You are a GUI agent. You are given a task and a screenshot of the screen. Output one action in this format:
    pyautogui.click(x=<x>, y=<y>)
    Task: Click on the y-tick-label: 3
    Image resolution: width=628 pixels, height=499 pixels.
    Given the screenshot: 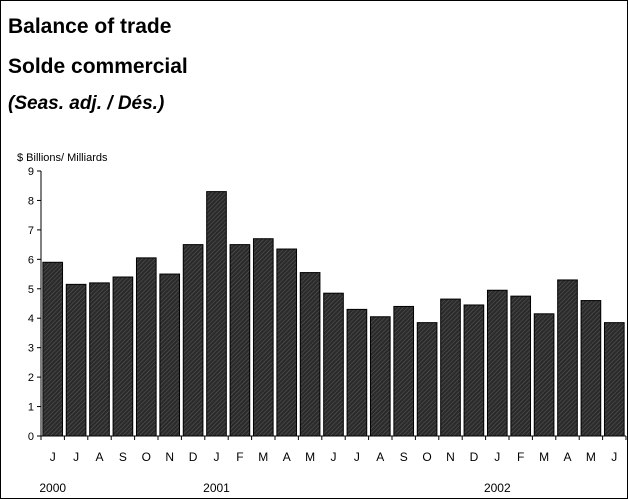 What is the action you would take?
    pyautogui.click(x=31, y=349)
    